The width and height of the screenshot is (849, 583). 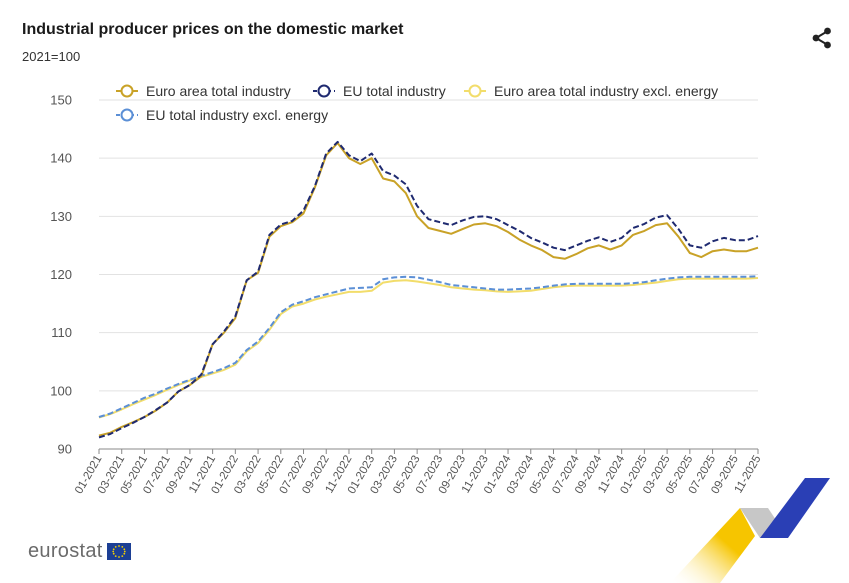 I want to click on y-tick-label: 120, so click(x=61, y=274).